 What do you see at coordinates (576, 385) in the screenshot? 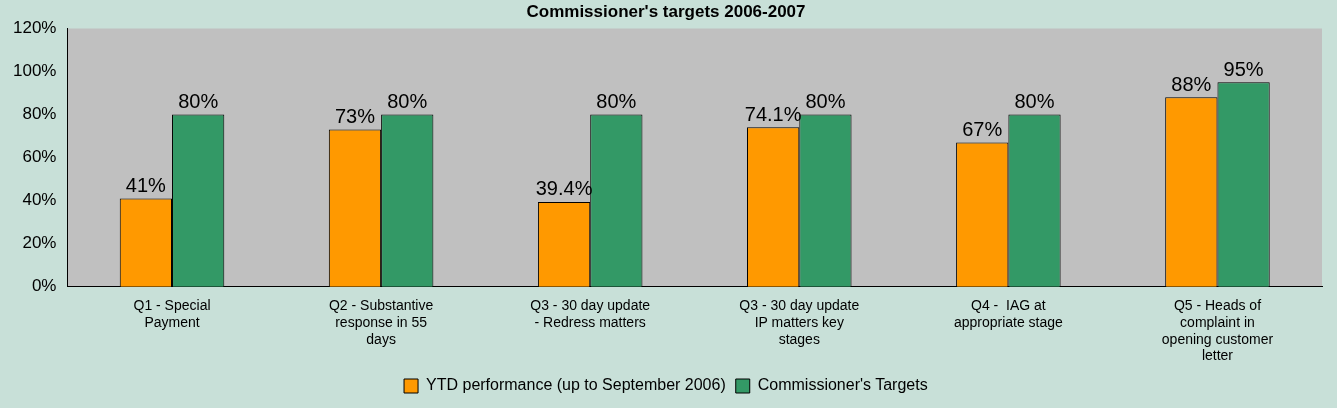
I see `legend-label: YTD performance (up to September 2006)` at bounding box center [576, 385].